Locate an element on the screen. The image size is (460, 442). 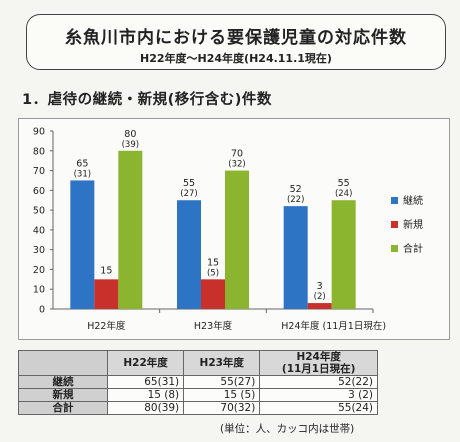
table-row-continuing: 継続 65(31) 55(27) 52(22) is located at coordinates (198, 382).